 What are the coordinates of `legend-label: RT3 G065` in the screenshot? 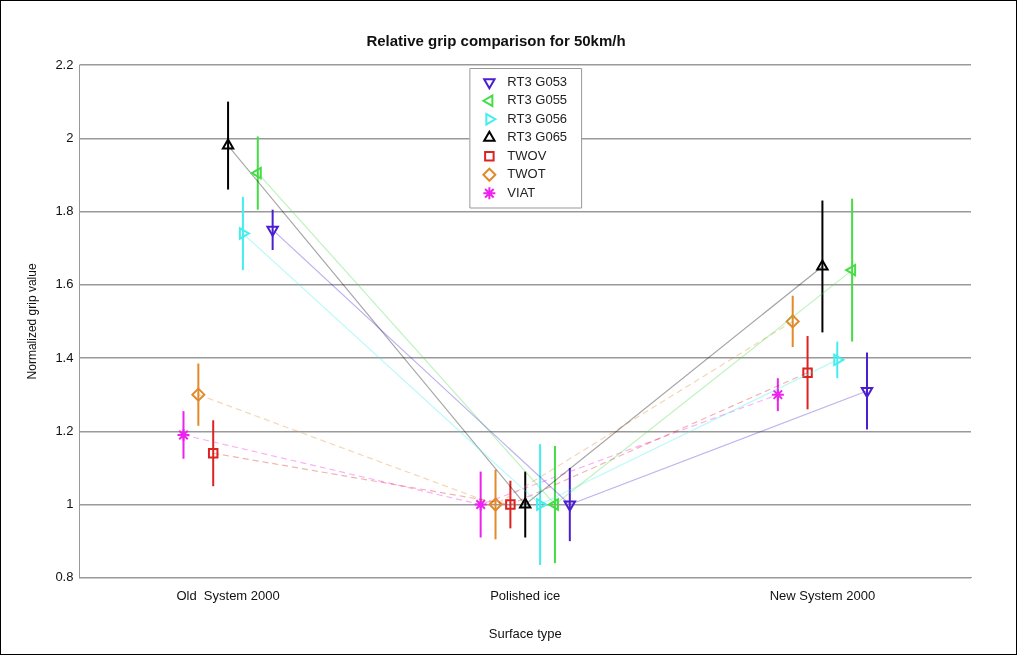 It's located at (537, 137).